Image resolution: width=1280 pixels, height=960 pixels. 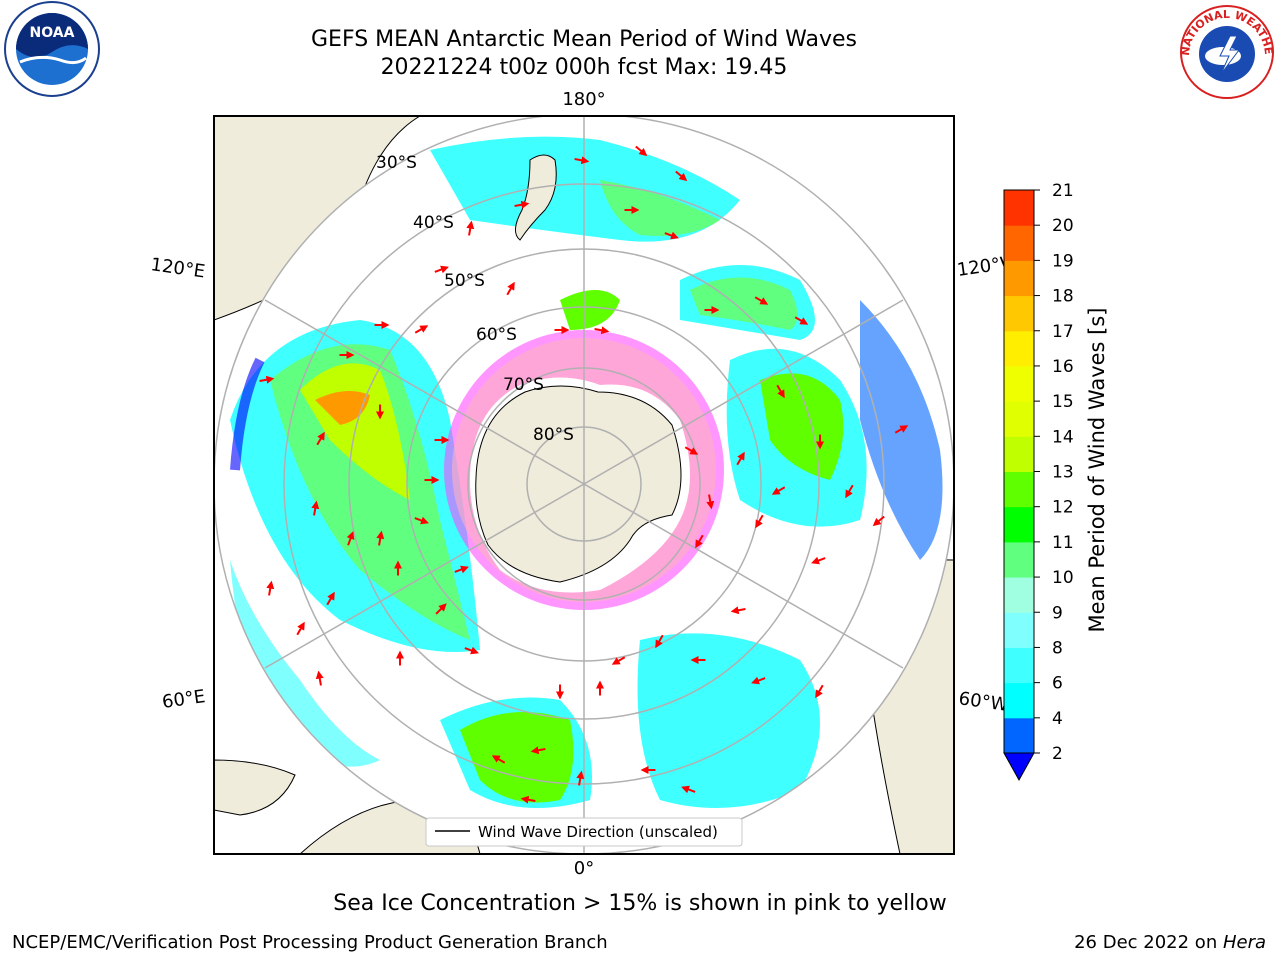 I want to click on colorbar-tick-label: 17, so click(x=1063, y=332).